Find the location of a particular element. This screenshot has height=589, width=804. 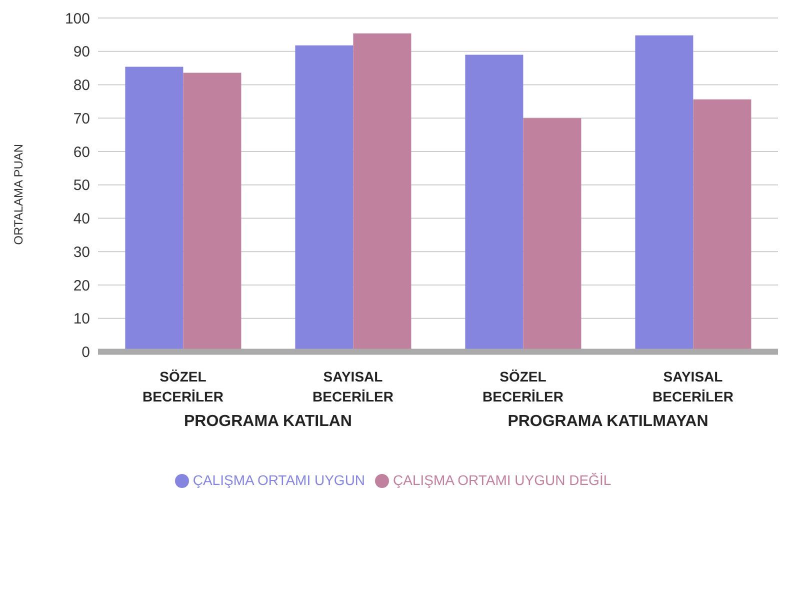

y-tick-label: 100 is located at coordinates (77, 19).